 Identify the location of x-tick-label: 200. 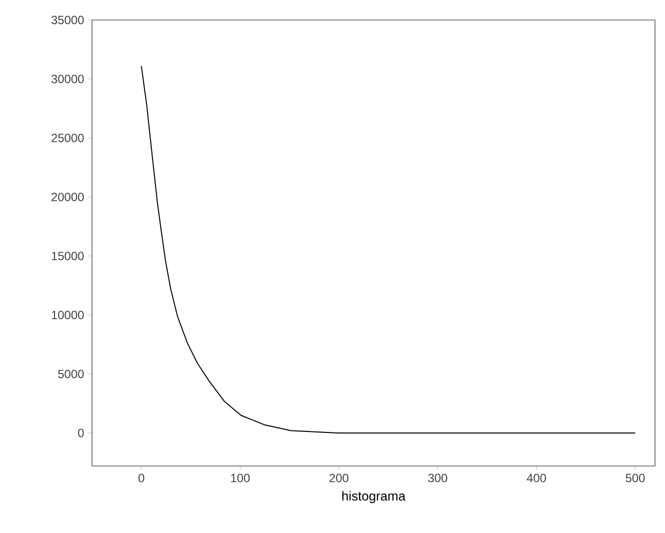
(339, 478).